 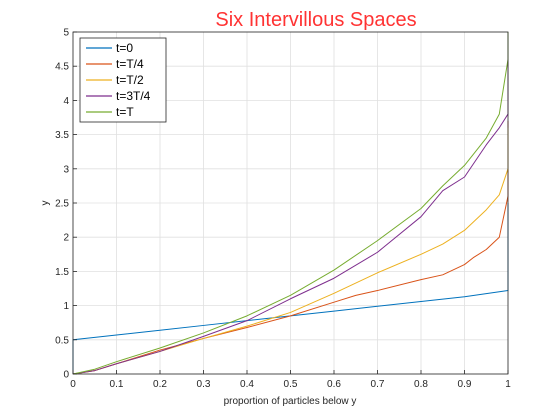 What do you see at coordinates (291, 384) in the screenshot?
I see `x-tick-label: 0.5` at bounding box center [291, 384].